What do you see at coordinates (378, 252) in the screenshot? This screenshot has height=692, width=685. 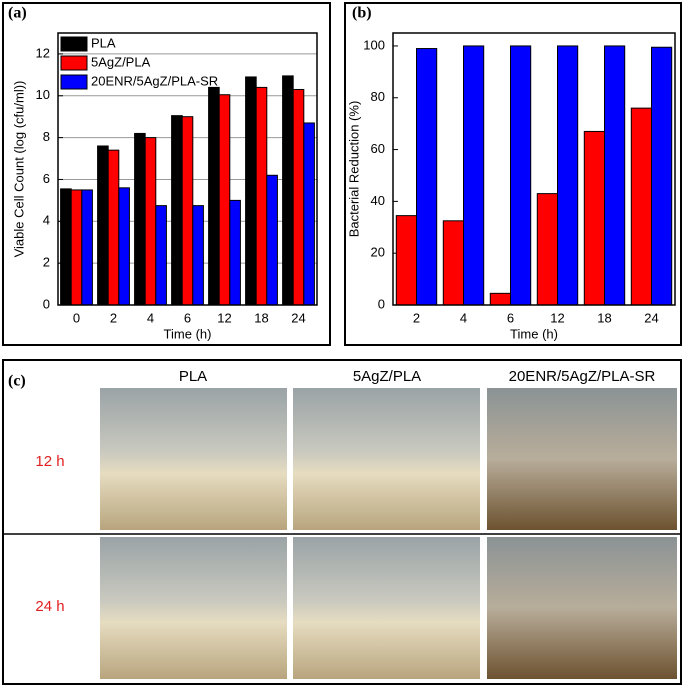 I see `y-tick-label: 20` at bounding box center [378, 252].